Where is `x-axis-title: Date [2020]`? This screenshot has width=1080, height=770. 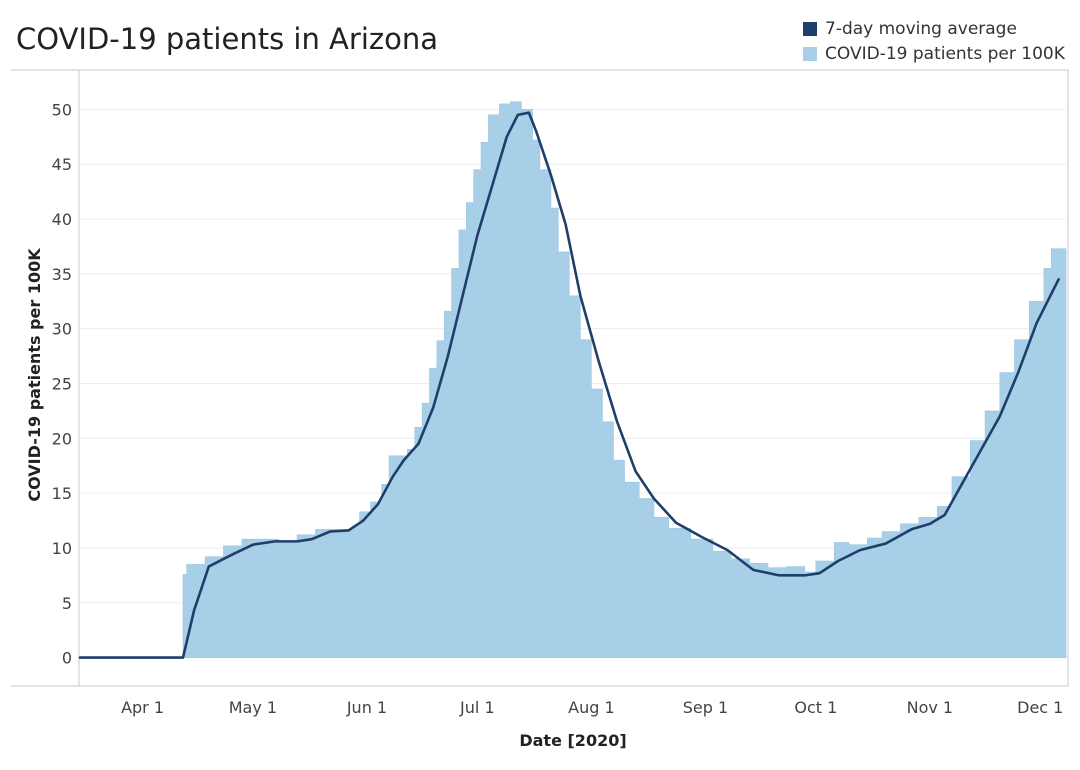 x-axis-title: Date [2020] is located at coordinates (572, 740).